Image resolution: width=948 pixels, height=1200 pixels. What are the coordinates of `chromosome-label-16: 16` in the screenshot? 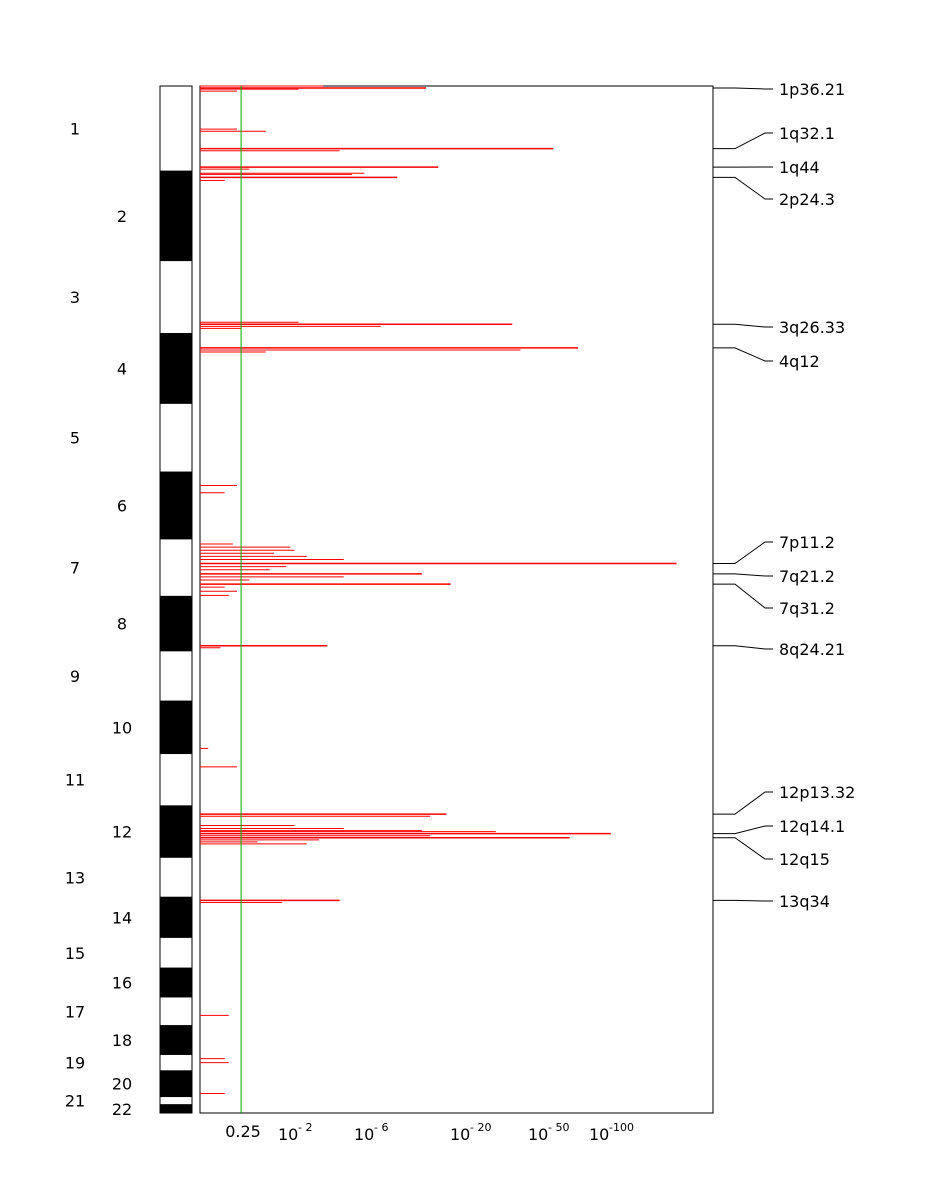 It's located at (122, 983).